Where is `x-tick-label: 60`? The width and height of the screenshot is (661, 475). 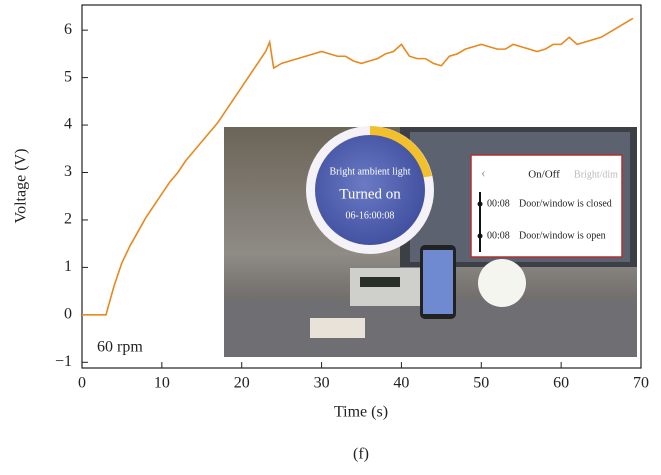
x-tick-label: 60 is located at coordinates (561, 383).